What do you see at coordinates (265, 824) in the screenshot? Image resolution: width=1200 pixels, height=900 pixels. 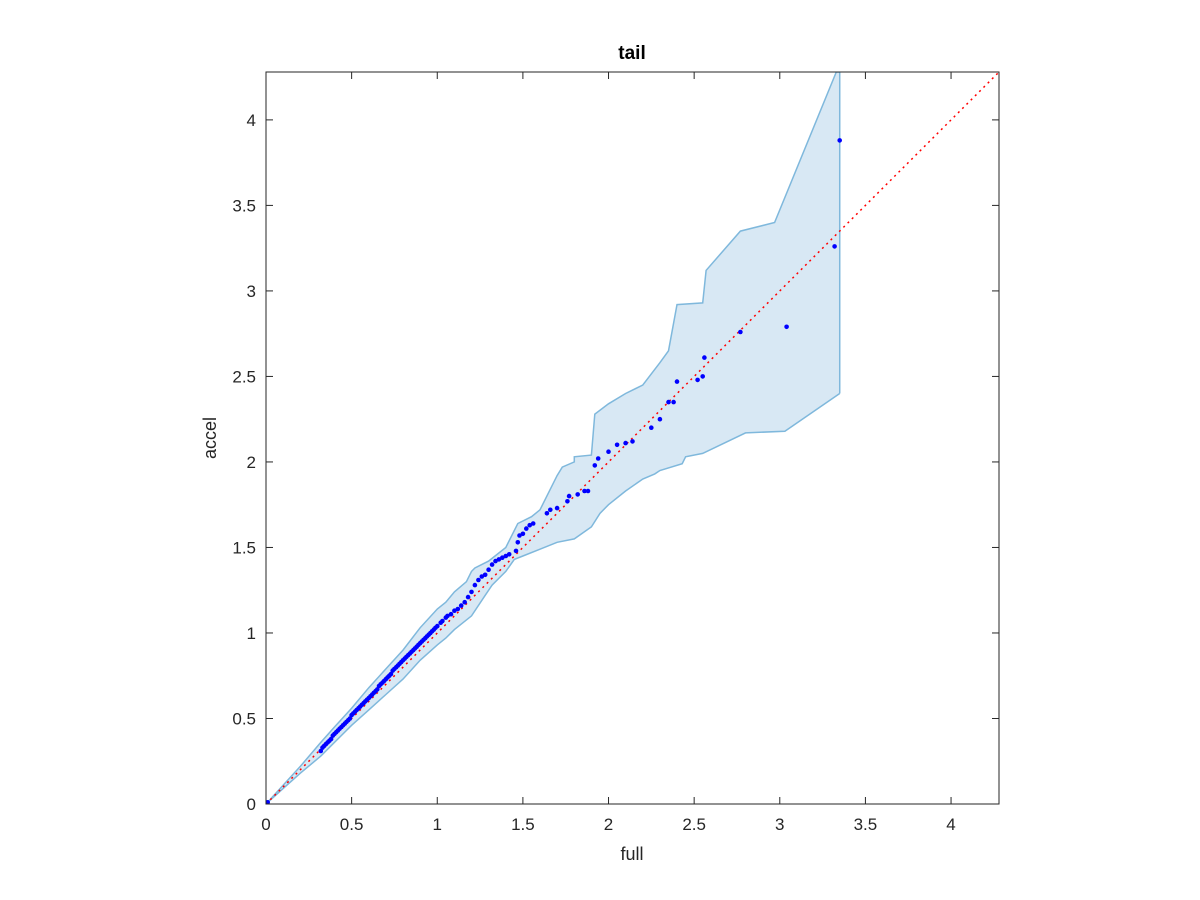 I see `x-tick-label: 0` at bounding box center [265, 824].